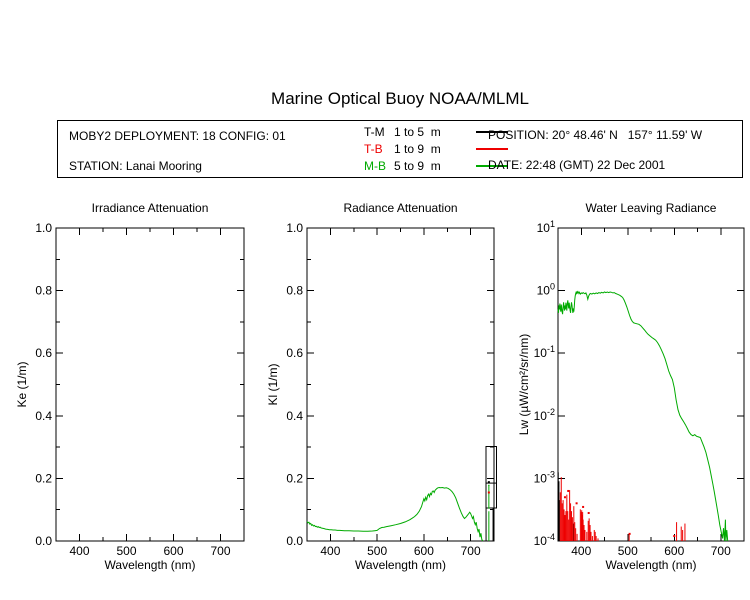 The image size is (750, 600). Describe the element at coordinates (546, 227) in the screenshot. I see `water-leaving-radiance-ytick-label: 10¹` at that location.